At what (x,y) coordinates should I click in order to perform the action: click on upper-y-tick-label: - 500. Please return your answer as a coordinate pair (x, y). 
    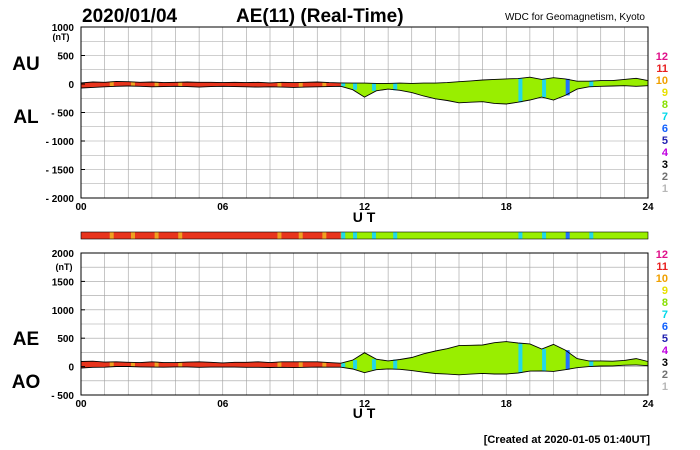
    Looking at the image, I should click on (62, 114).